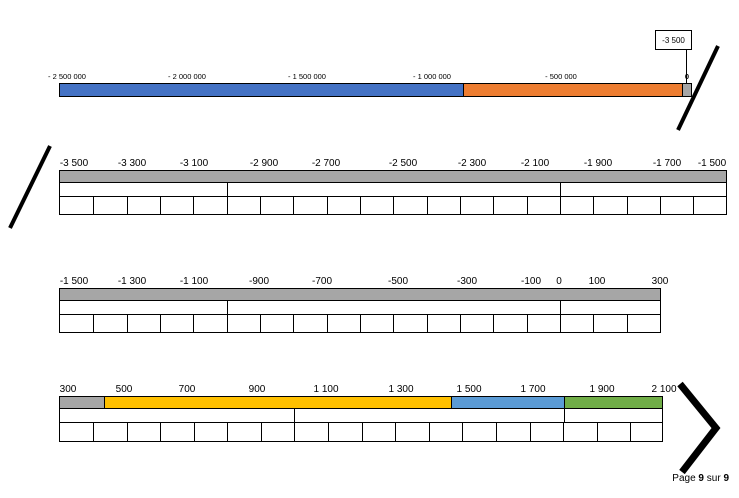 This screenshot has height=498, width=739. Describe the element at coordinates (74, 281) in the screenshot. I see `row2-tick-label: -1 500` at that location.